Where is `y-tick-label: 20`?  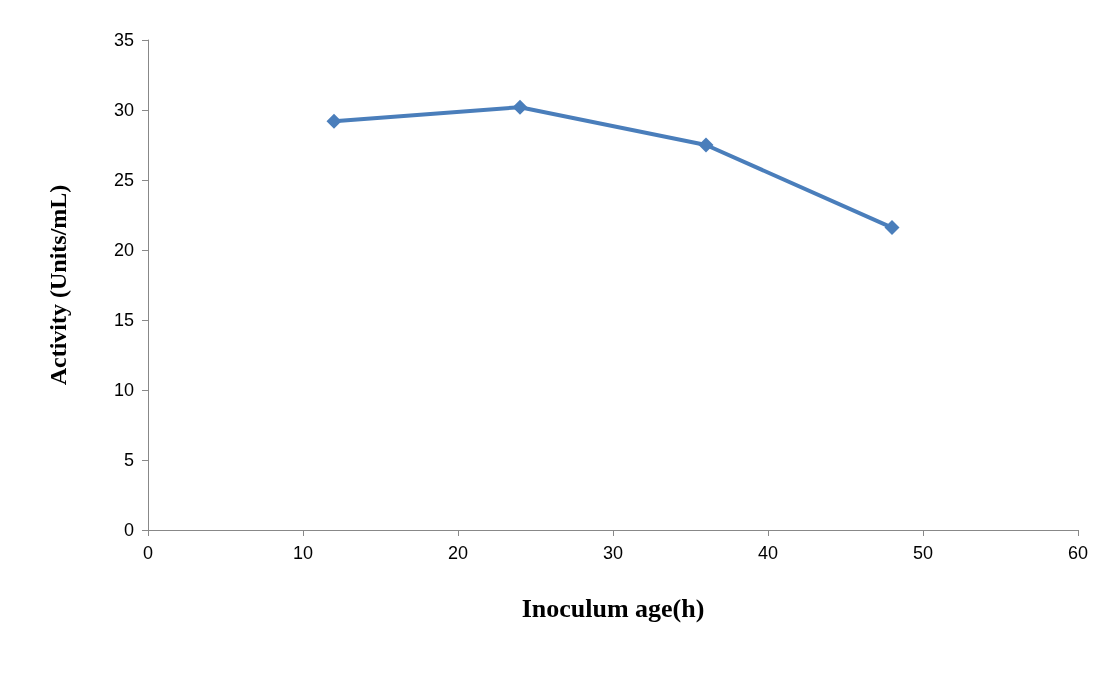 y-tick-label: 20 is located at coordinates (123, 250).